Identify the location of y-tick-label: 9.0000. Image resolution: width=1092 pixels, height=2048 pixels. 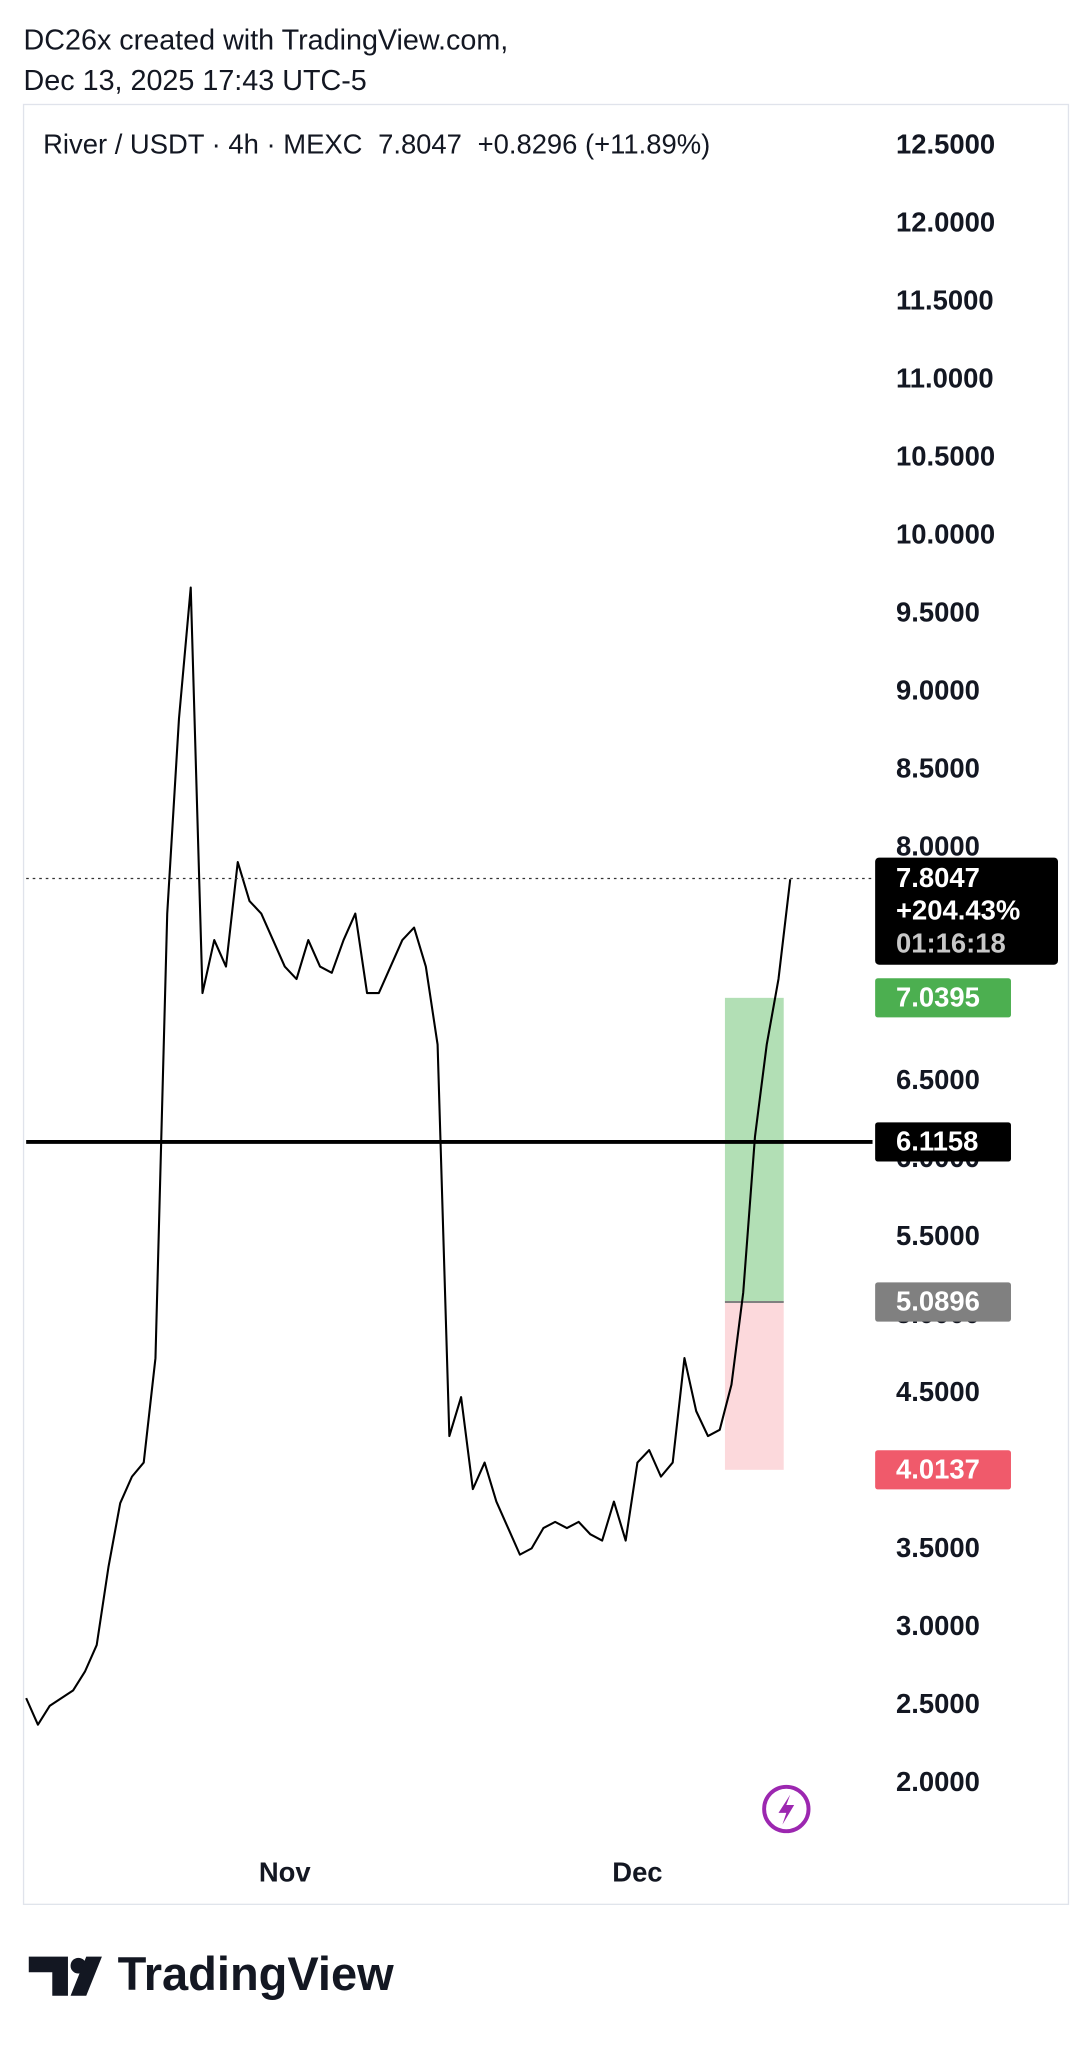
(938, 689).